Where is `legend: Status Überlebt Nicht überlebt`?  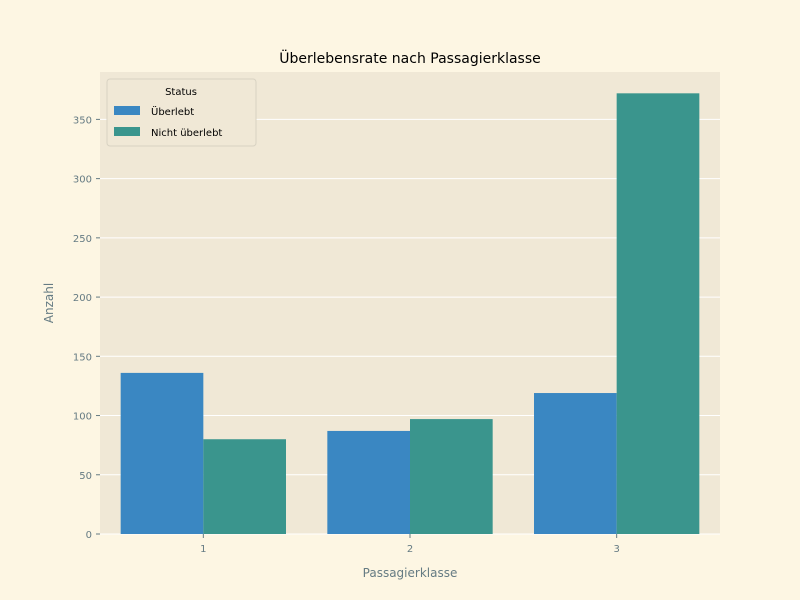
legend: Status Überlebt Nicht überlebt is located at coordinates (181, 112).